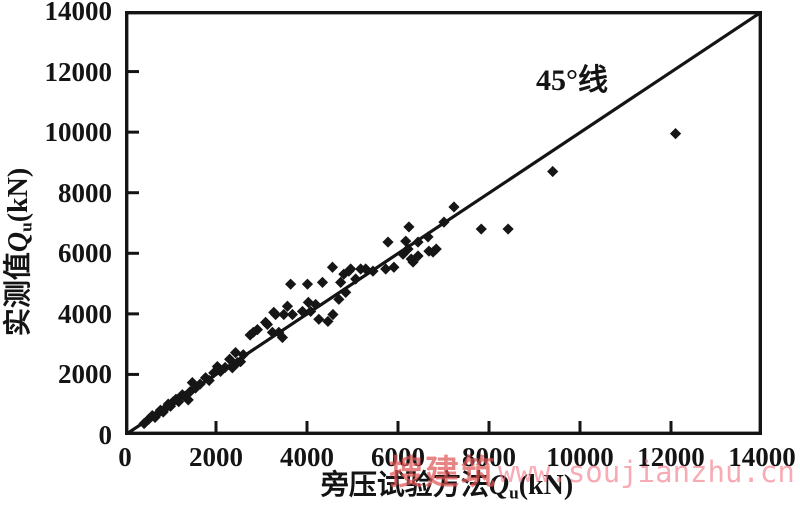 Image resolution: width=800 pixels, height=516 pixels. What do you see at coordinates (78, 132) in the screenshot?
I see `y-tick-label: 10000` at bounding box center [78, 132].